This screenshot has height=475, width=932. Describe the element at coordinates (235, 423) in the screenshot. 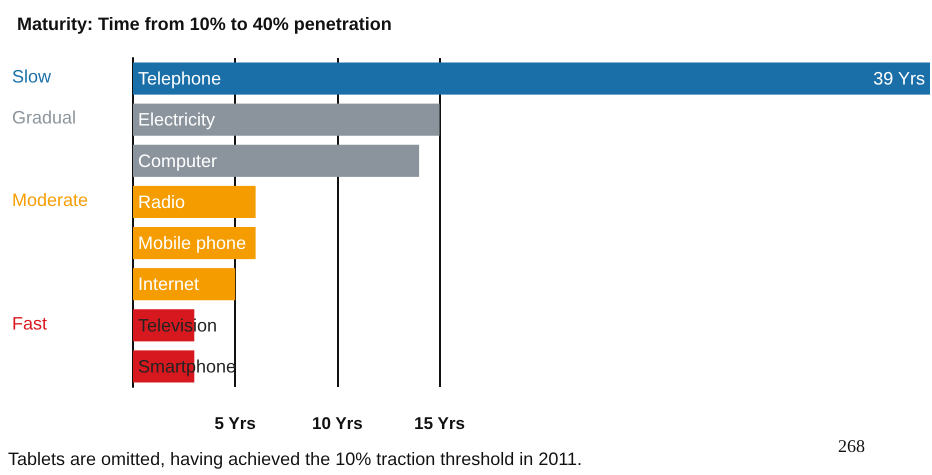

I see `x-tick-label: 5 Yrs` at that location.